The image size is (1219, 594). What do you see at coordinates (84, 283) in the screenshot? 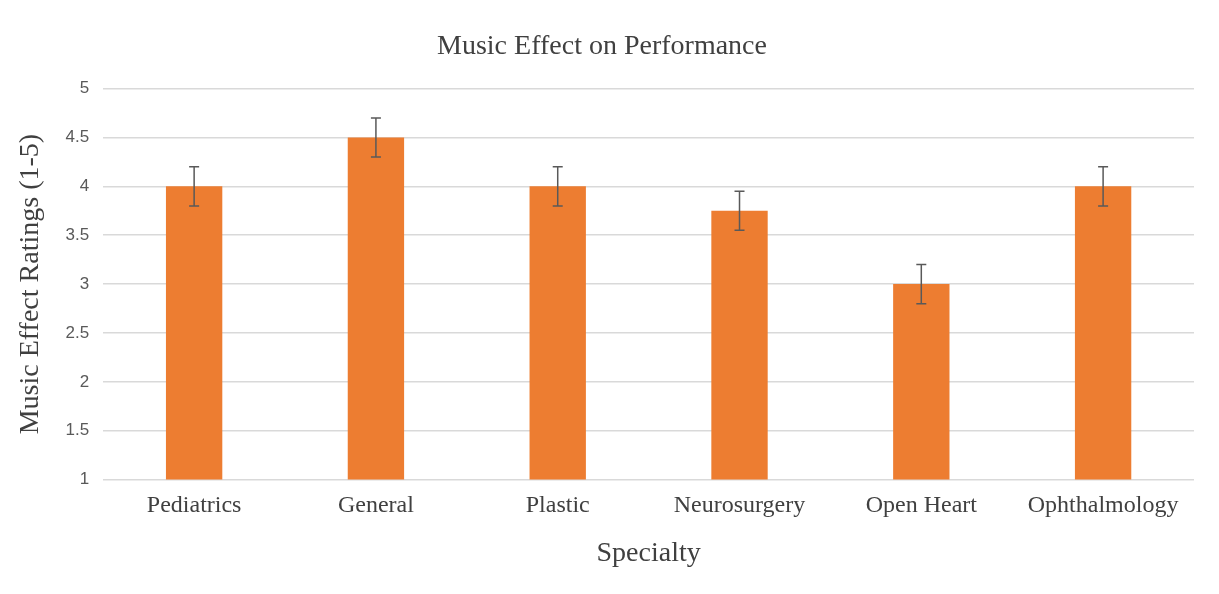
I see `y-tick-label: 3` at bounding box center [84, 283].